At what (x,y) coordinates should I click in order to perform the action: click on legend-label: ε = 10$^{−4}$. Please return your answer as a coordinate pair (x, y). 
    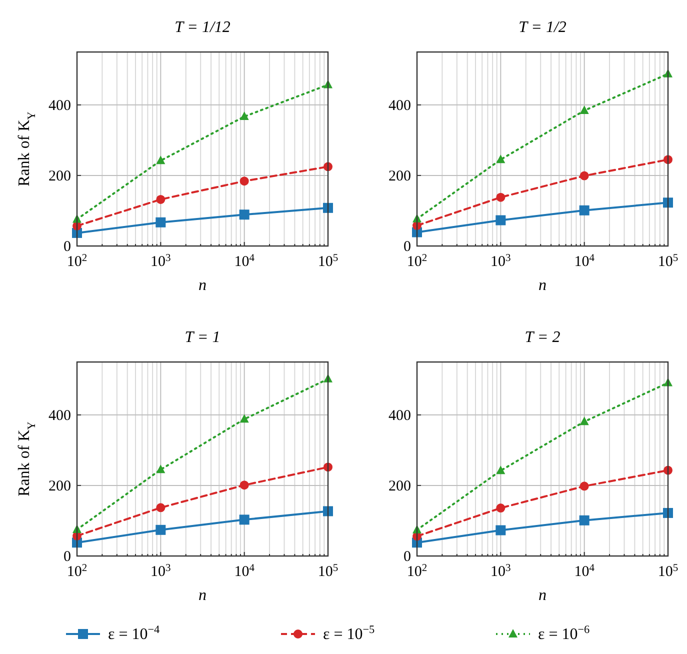
    Looking at the image, I should click on (134, 633).